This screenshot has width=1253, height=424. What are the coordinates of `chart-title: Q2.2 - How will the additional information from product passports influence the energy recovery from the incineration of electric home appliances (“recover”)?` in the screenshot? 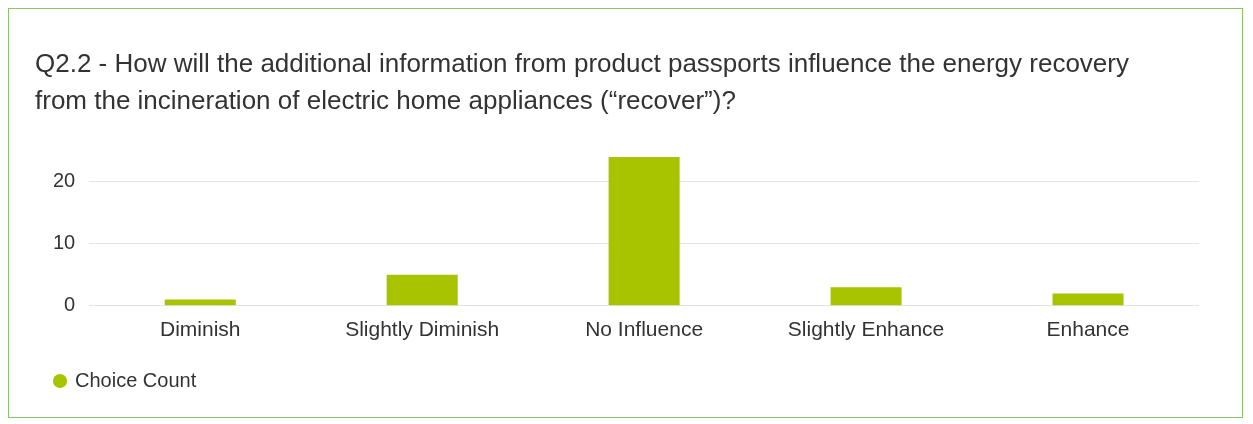 It's located at (582, 82).